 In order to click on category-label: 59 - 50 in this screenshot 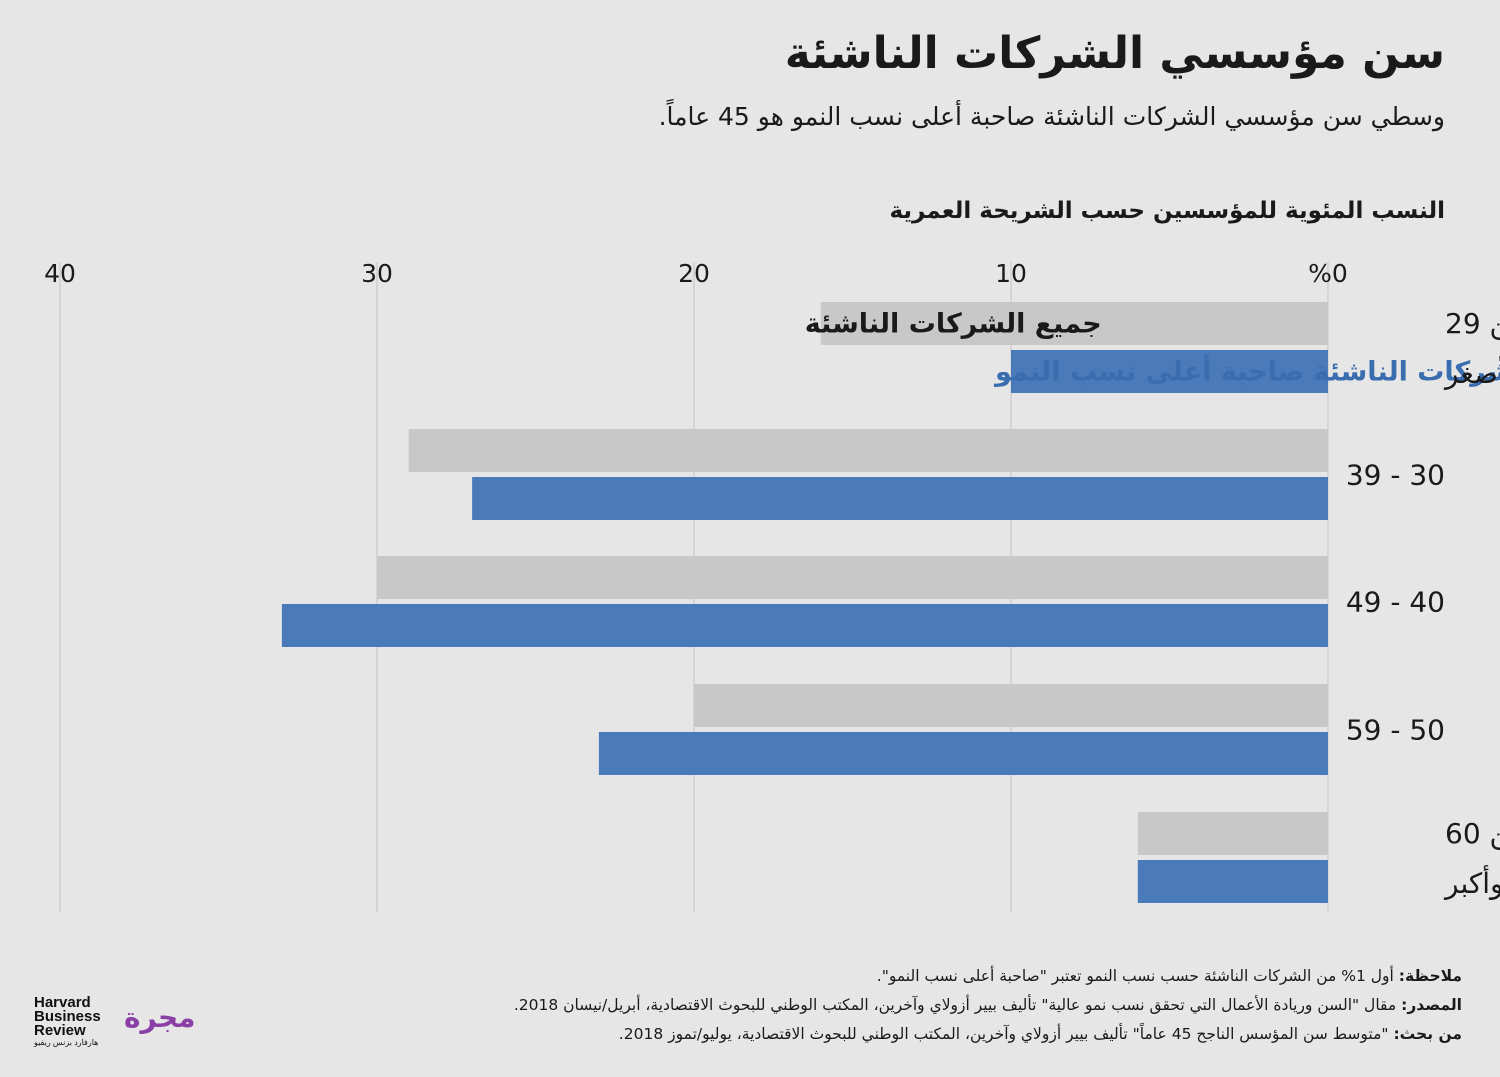, I will do `click(1395, 730)`.